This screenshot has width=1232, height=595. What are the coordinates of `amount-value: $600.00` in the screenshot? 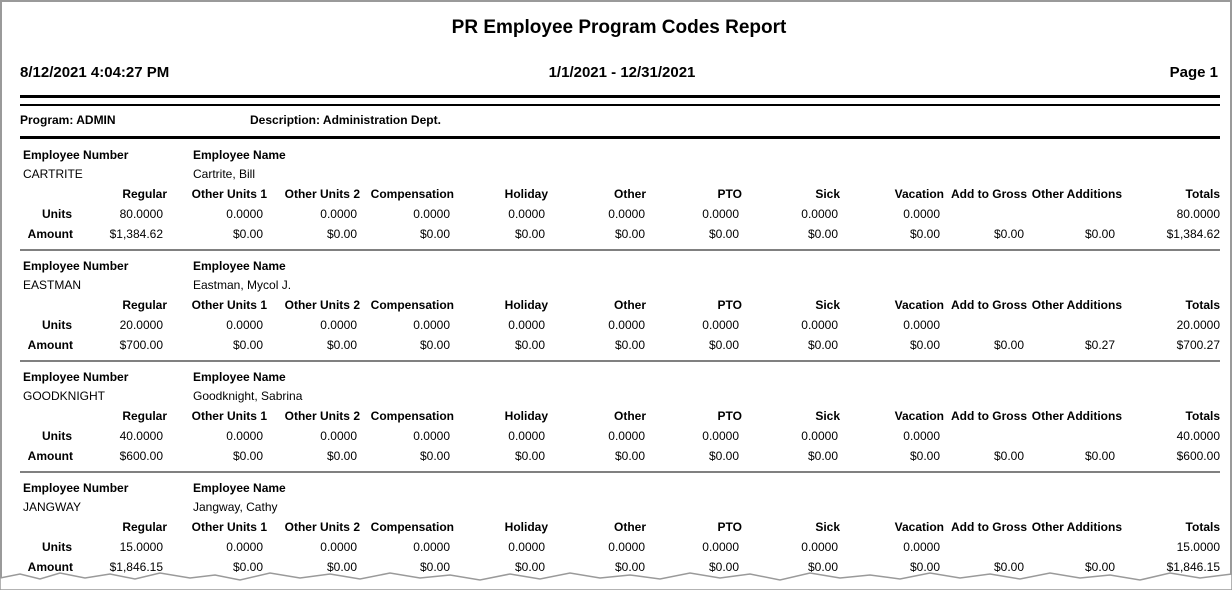 It's located at (1199, 456).